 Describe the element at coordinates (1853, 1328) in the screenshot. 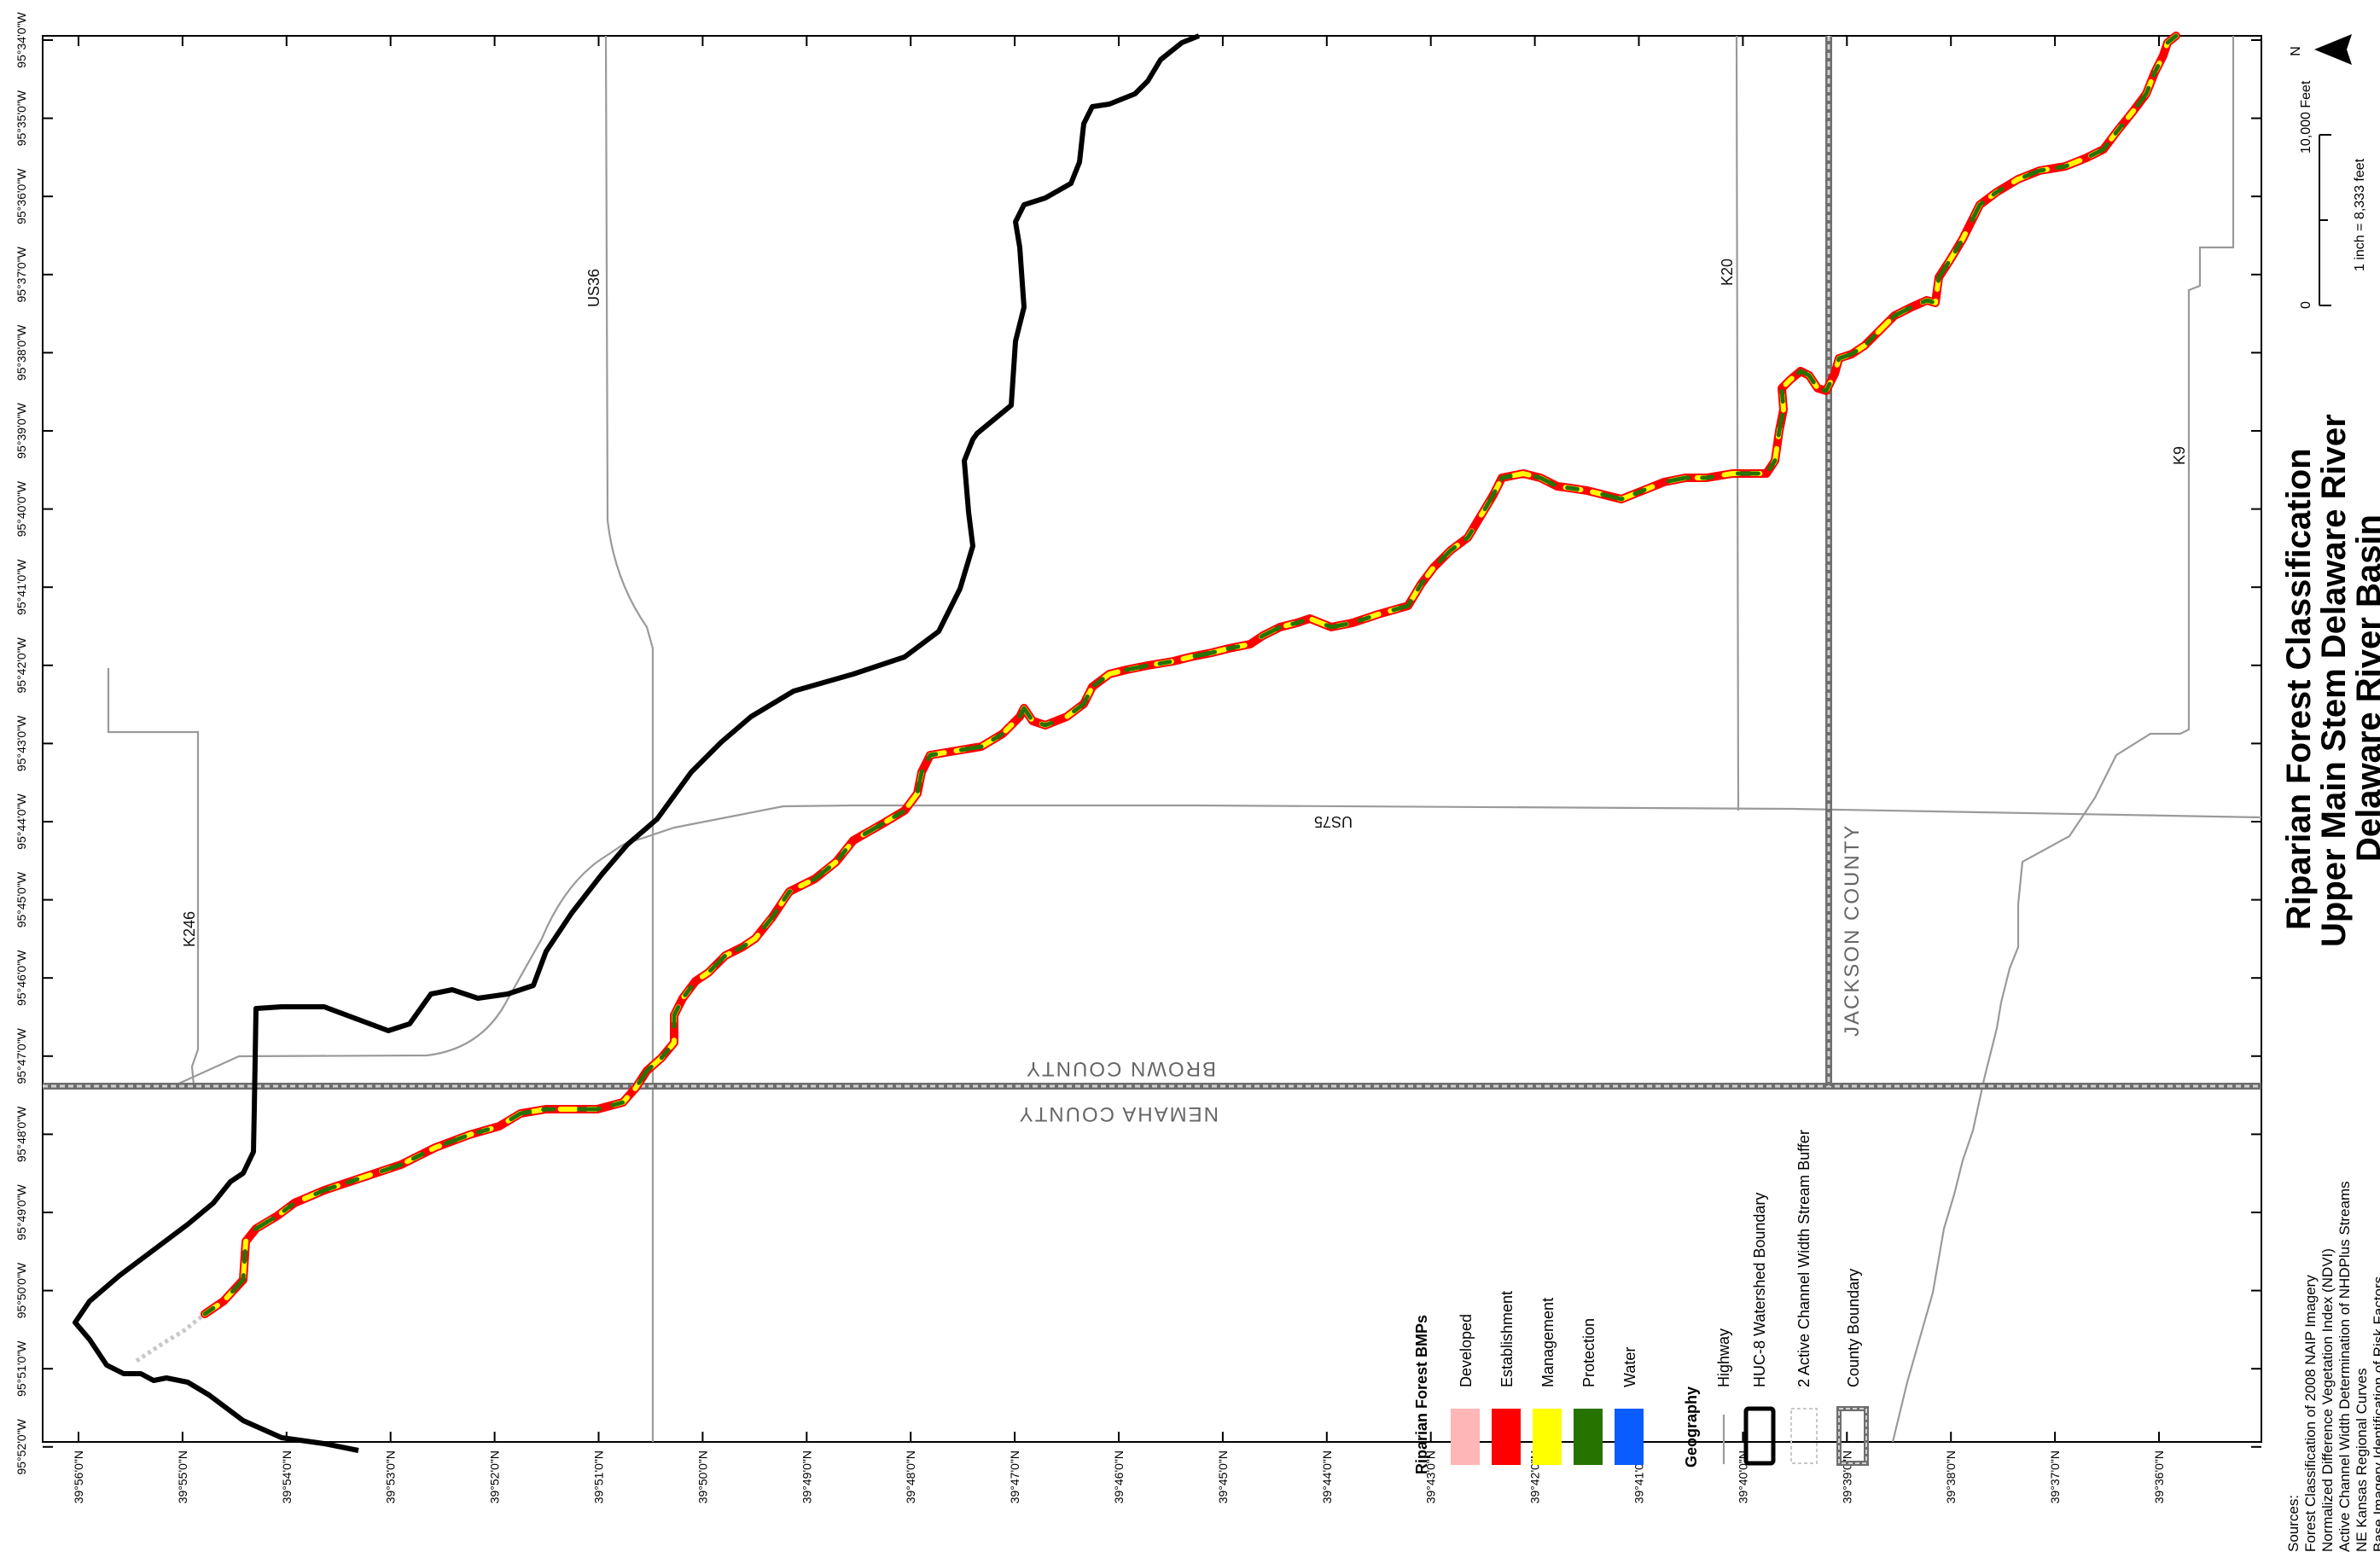

I see `legend-geo-county: County Boundary` at that location.